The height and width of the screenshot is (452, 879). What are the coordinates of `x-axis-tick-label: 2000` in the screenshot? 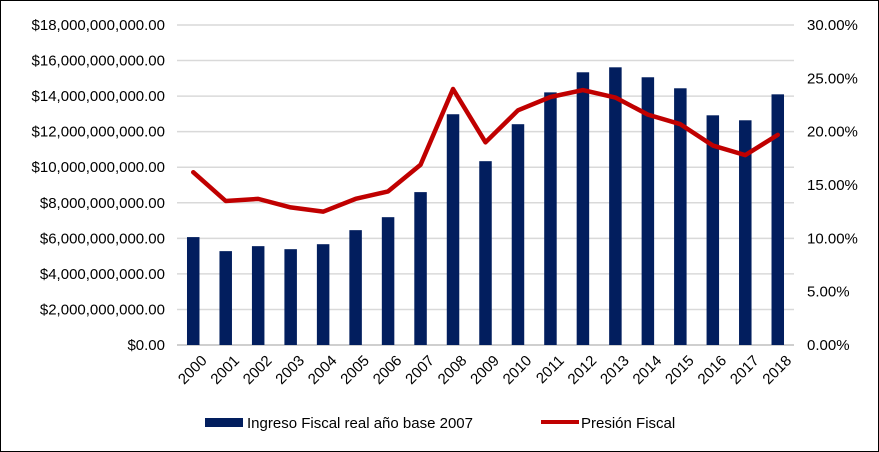 It's located at (193, 370).